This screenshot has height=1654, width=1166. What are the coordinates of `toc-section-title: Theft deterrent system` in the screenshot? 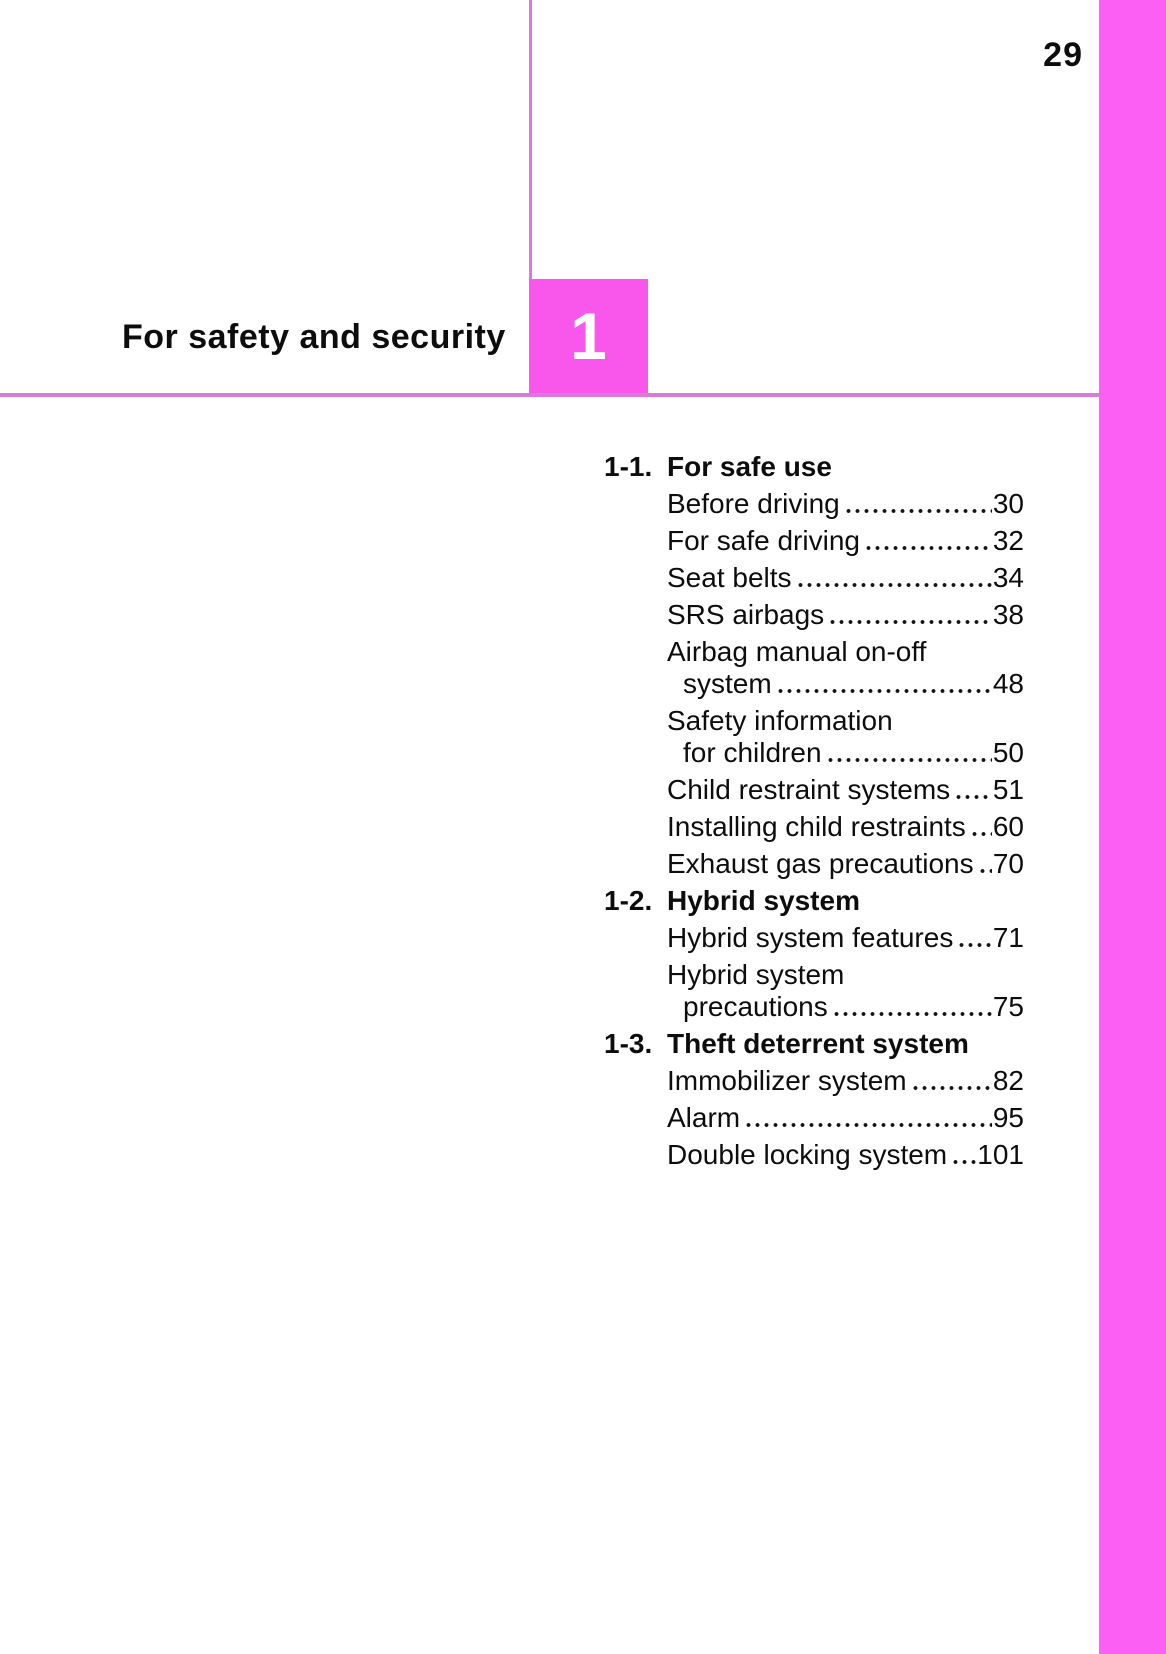 It's located at (818, 1043).